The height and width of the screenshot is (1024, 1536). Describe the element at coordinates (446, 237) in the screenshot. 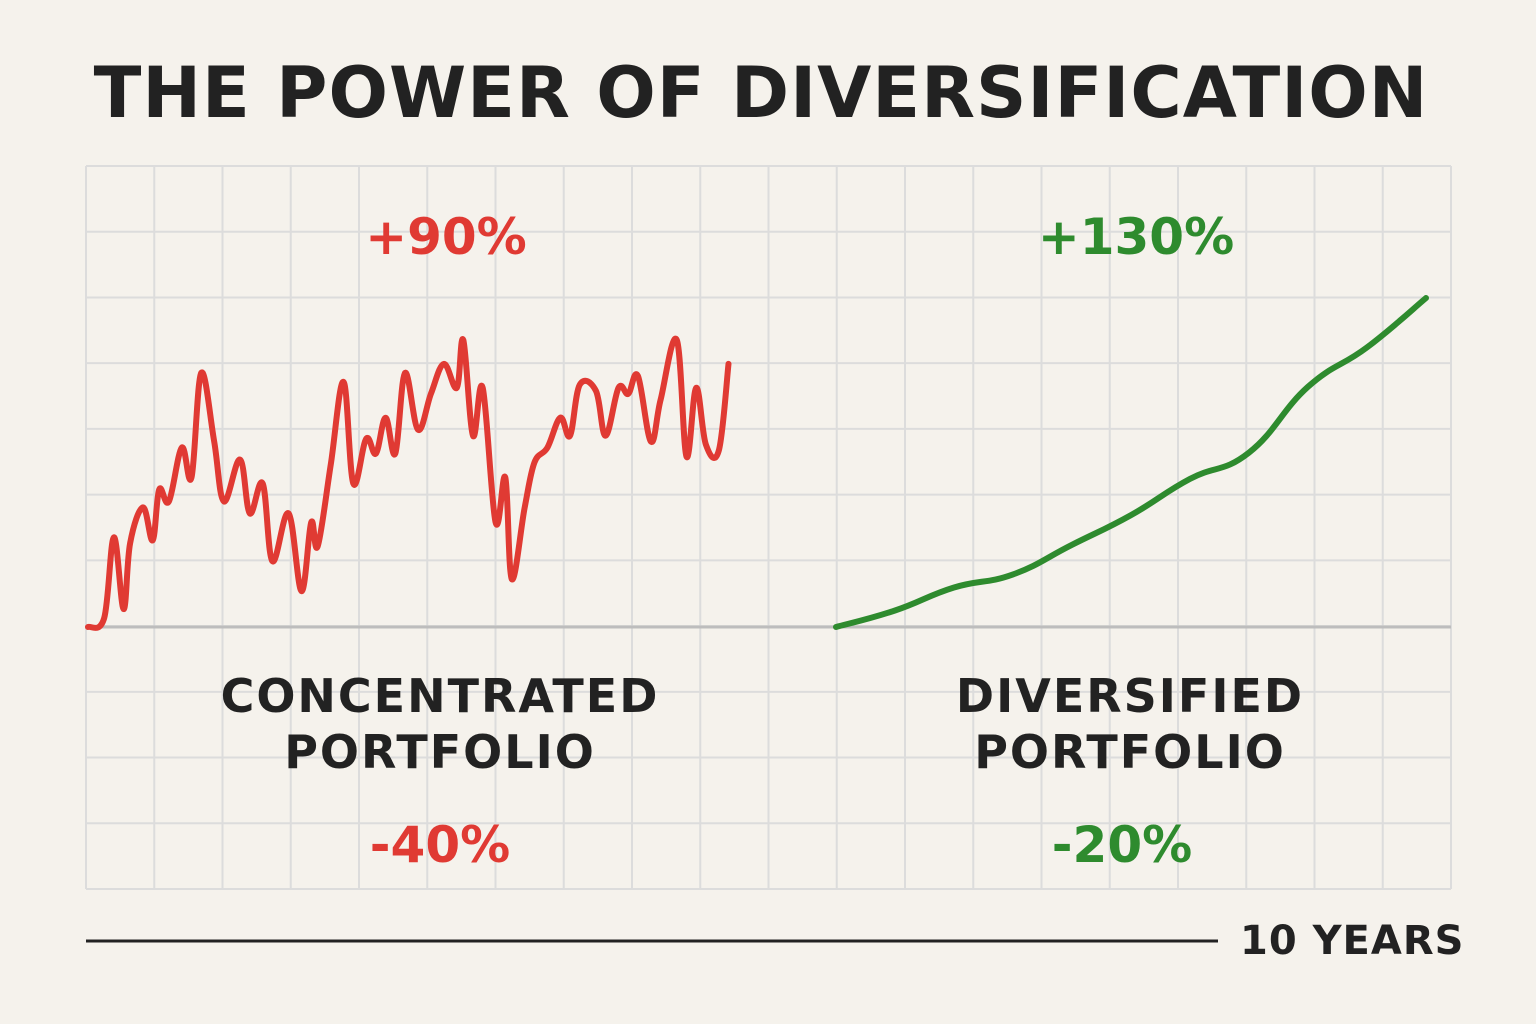

I see `concentrated-gain-label: +90%` at that location.